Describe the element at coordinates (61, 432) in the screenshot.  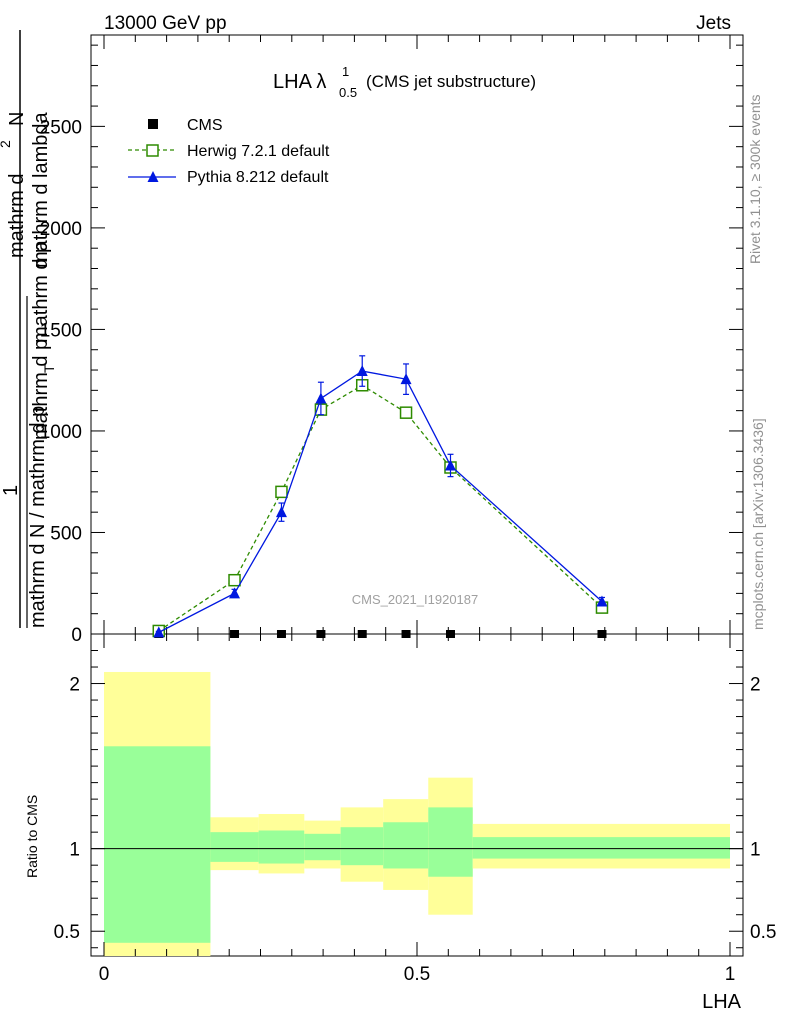
I see `main-ytick-label: 1000` at that location.